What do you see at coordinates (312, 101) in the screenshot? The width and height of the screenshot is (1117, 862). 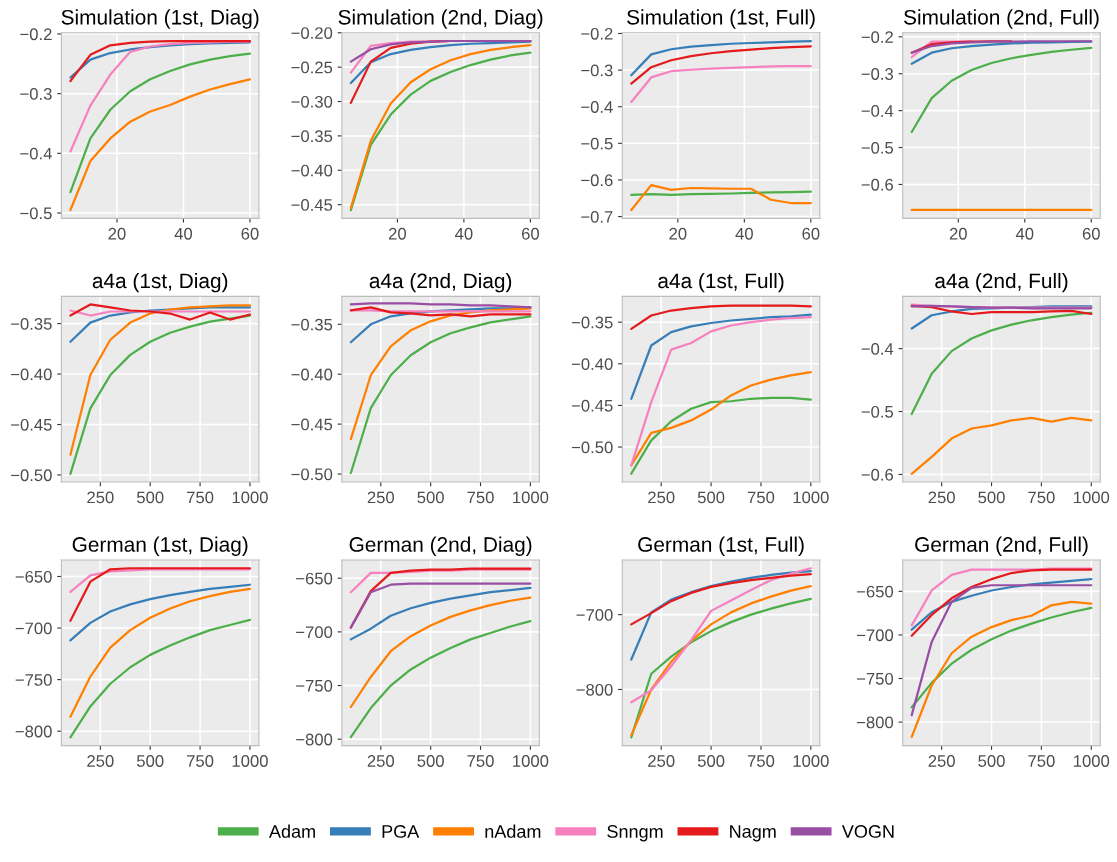 I see `y-tick-label: −0.30` at bounding box center [312, 101].